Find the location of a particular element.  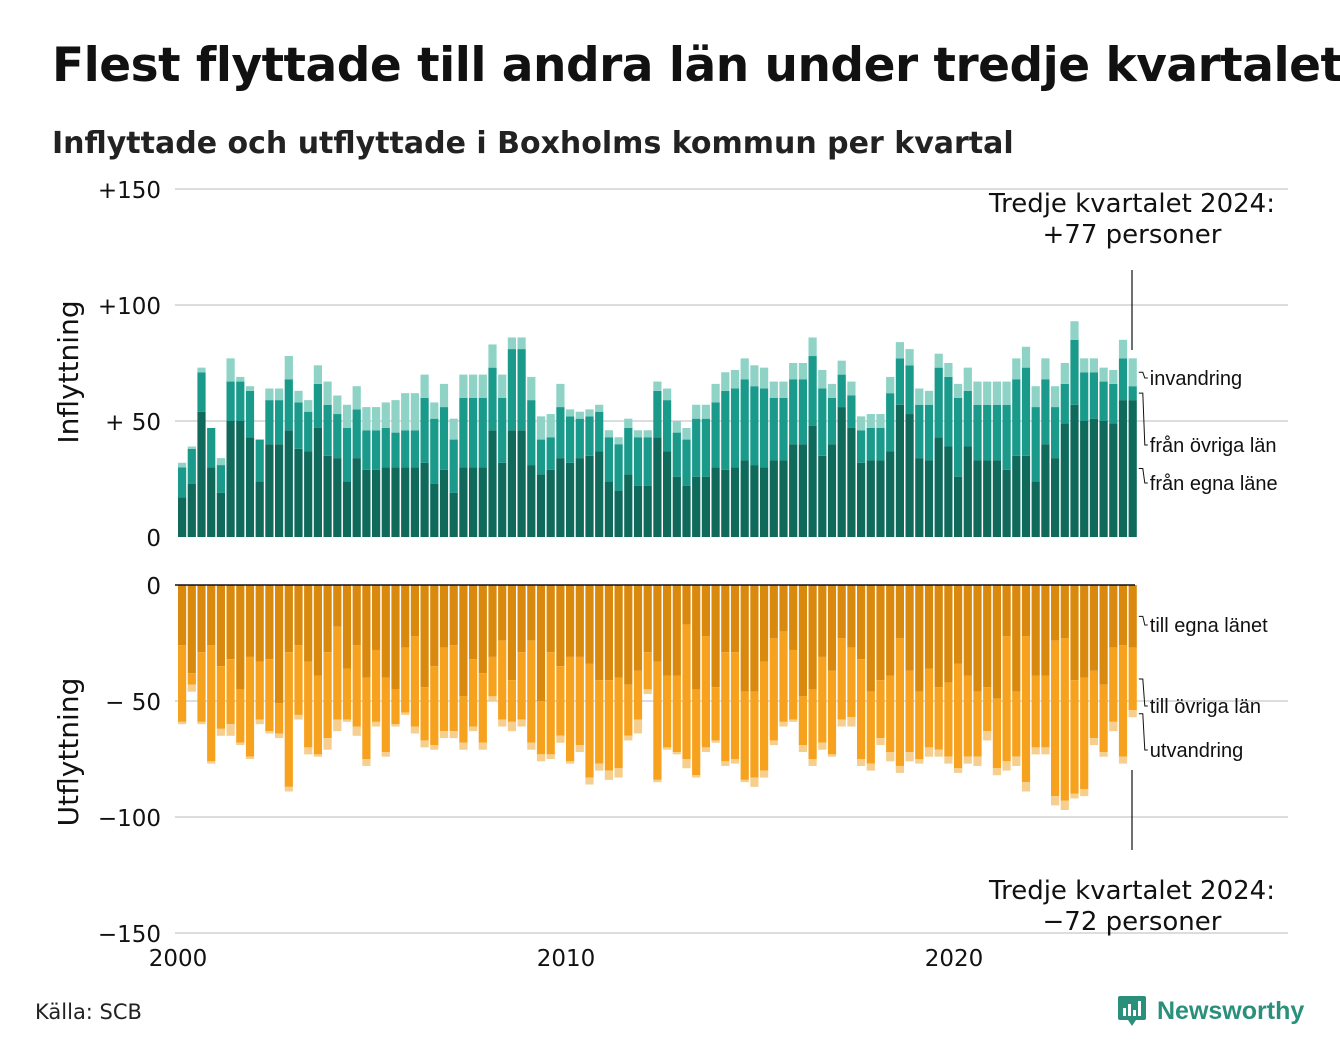

annotation-top-line1: Tredje kvartalet 2024: is located at coordinates (1131, 204).